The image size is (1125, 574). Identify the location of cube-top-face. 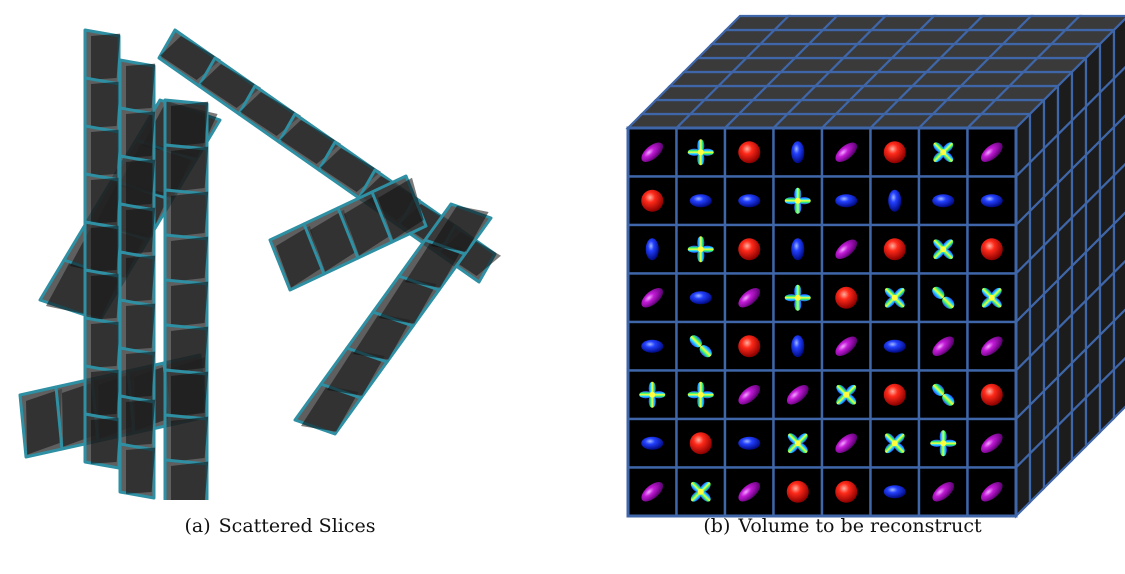
(875, 72).